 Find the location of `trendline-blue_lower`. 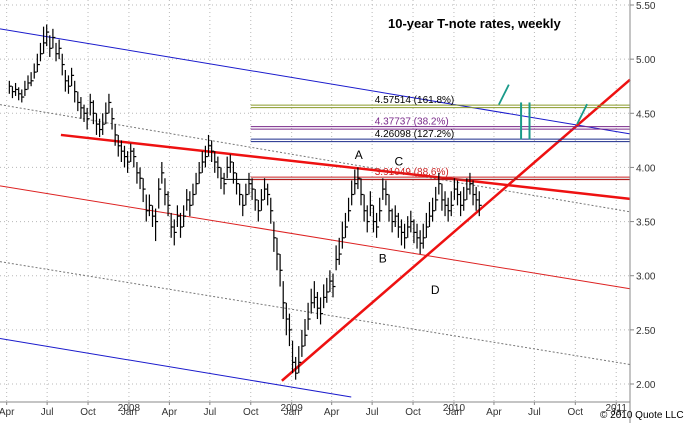

trendline-blue_lower is located at coordinates (176, 368).